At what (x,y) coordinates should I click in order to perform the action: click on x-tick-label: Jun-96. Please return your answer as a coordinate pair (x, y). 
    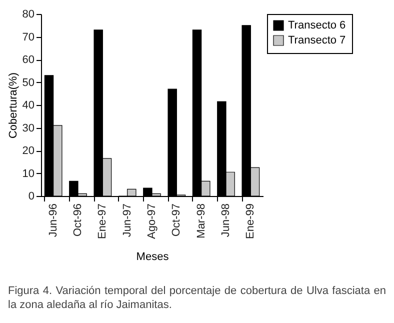
    Looking at the image, I should click on (53, 221).